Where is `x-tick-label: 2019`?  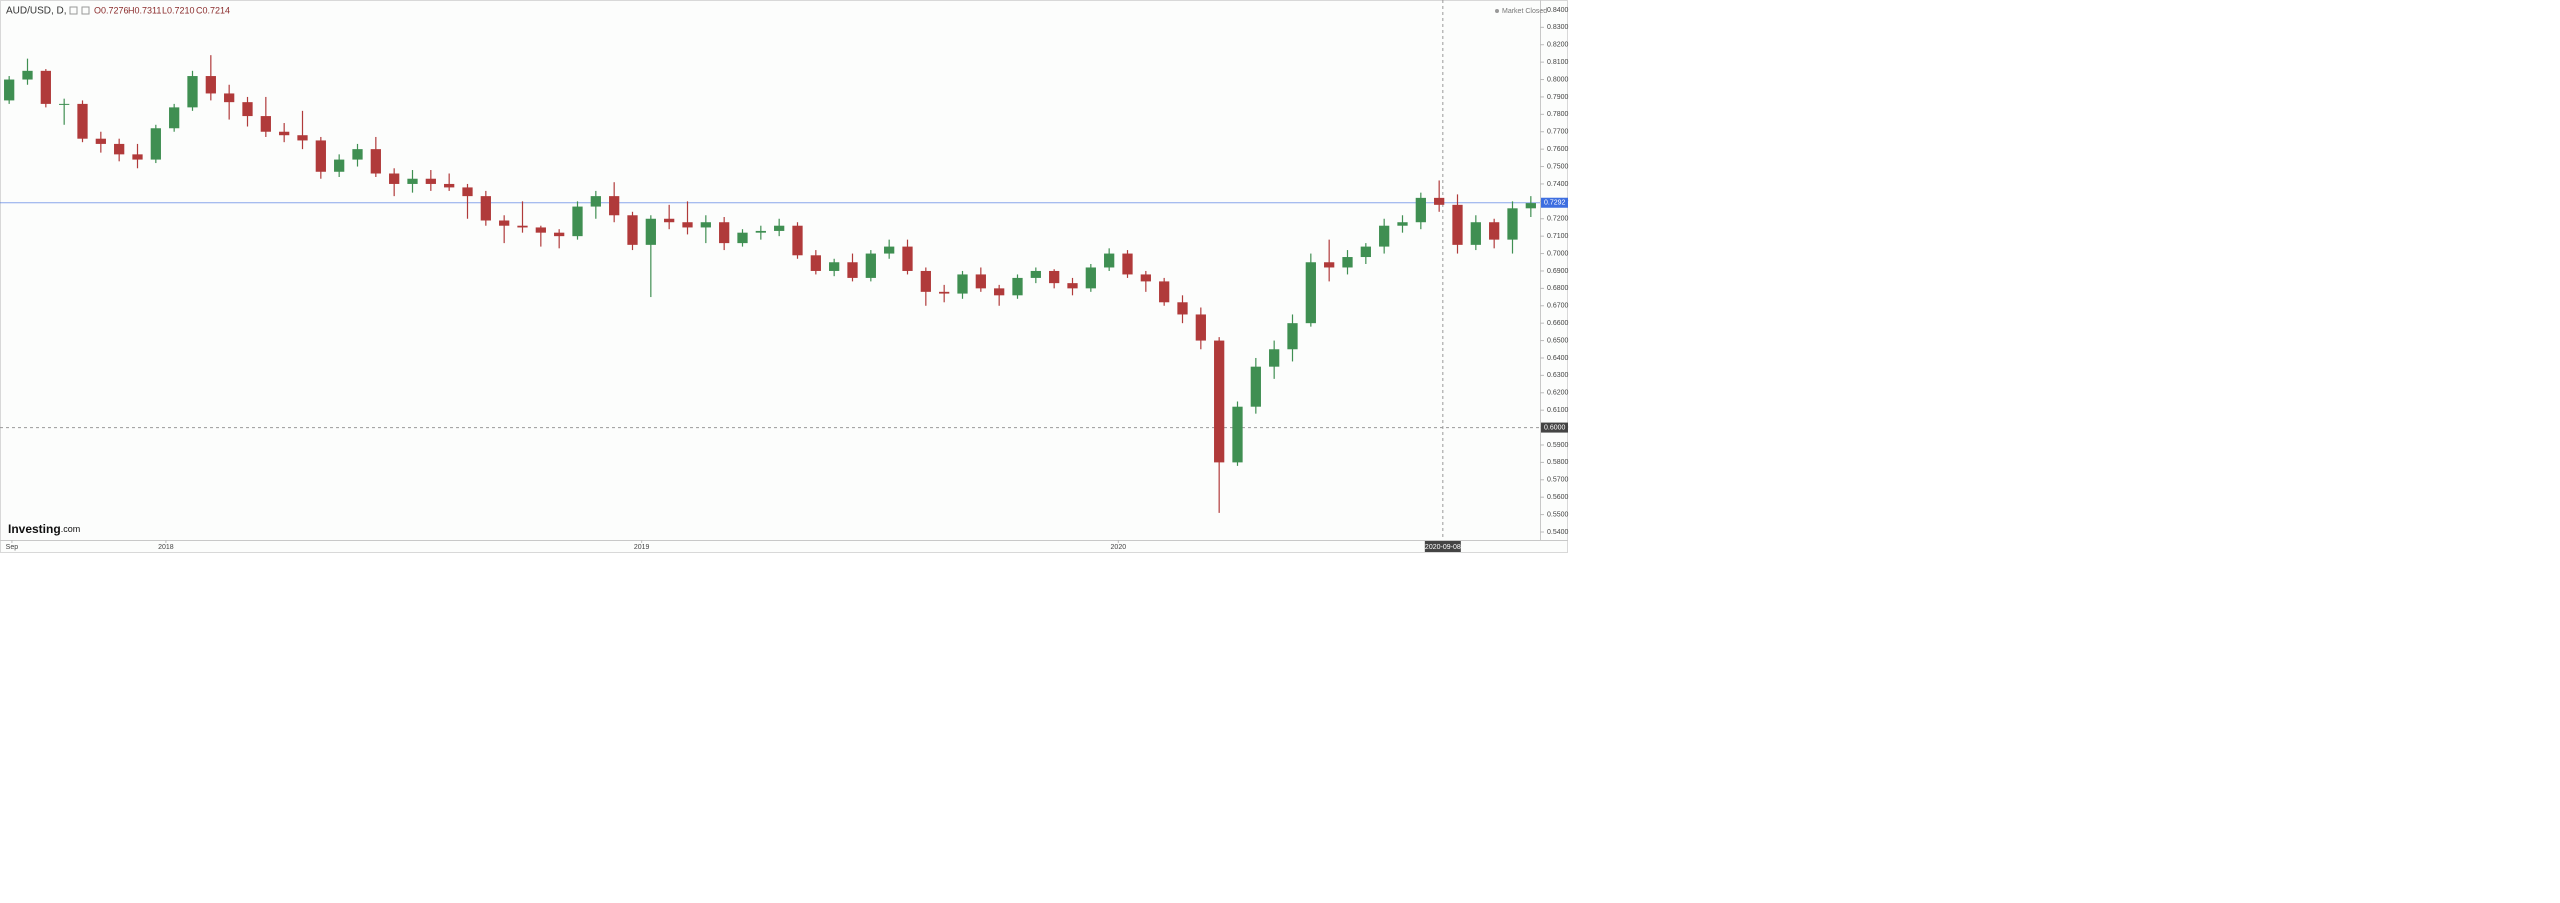 x-tick-label: 2019 is located at coordinates (642, 547).